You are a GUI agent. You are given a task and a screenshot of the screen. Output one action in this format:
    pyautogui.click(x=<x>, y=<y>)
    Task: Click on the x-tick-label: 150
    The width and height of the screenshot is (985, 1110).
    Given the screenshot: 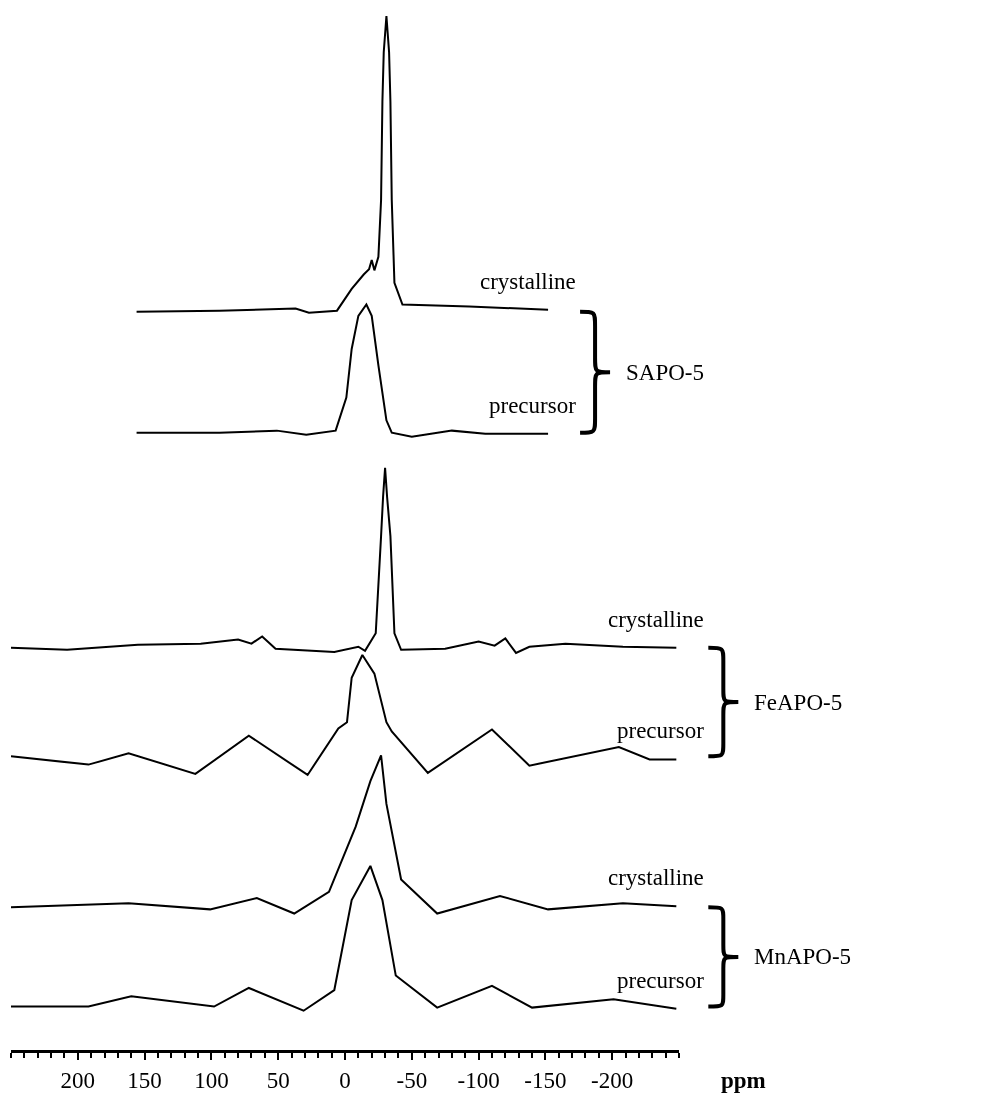 What is the action you would take?
    pyautogui.click(x=144, y=1080)
    